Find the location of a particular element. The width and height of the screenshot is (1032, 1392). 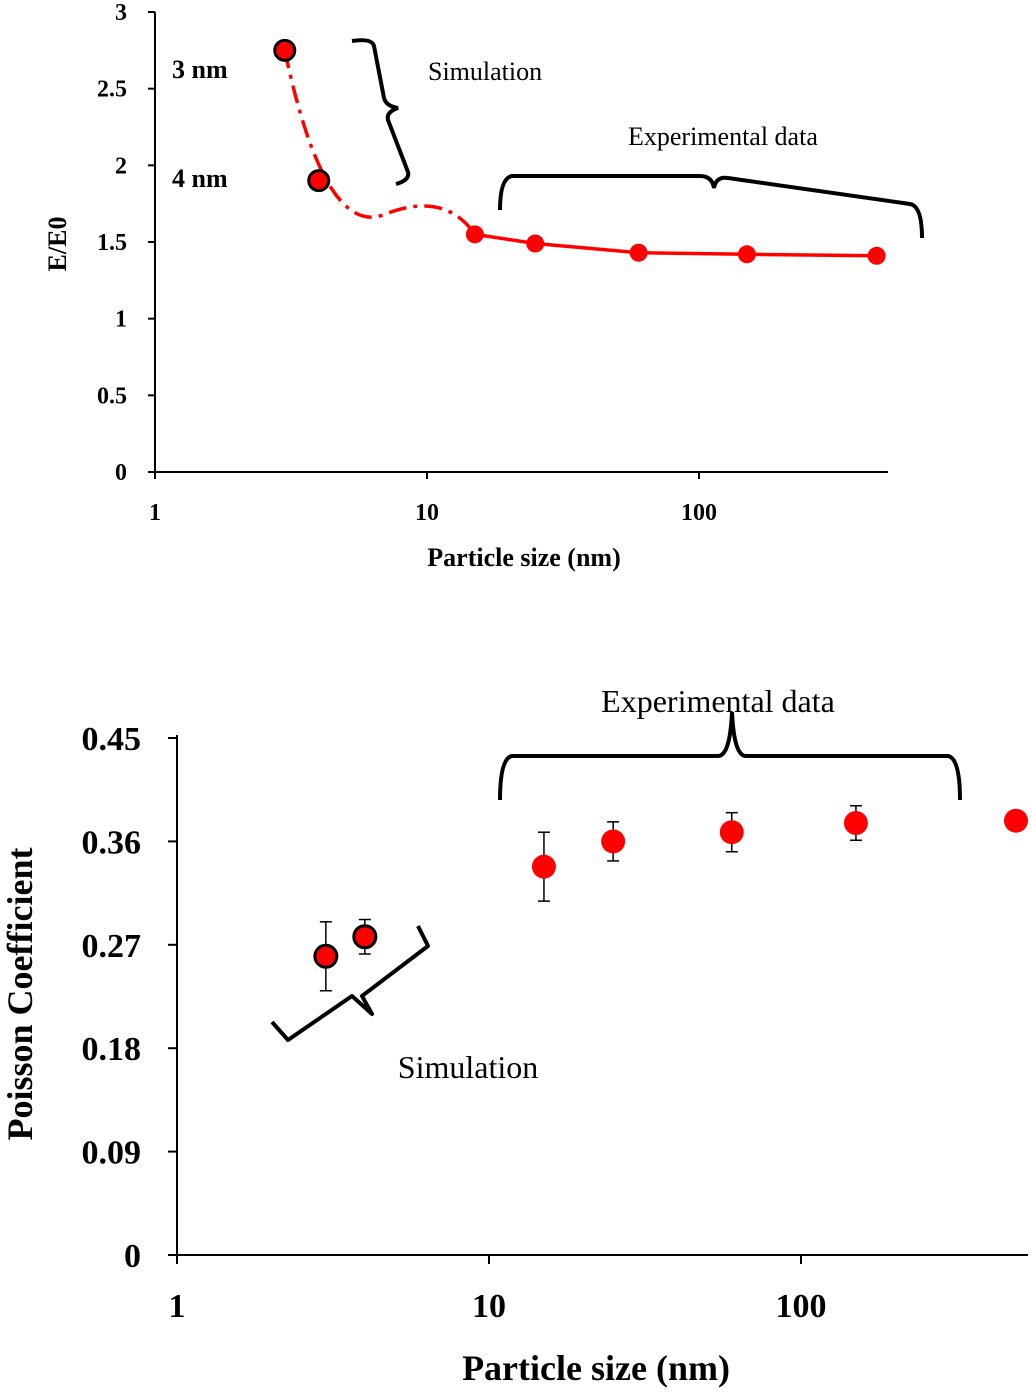

c1-y-tick-label: 0.5 is located at coordinates (112, 396).